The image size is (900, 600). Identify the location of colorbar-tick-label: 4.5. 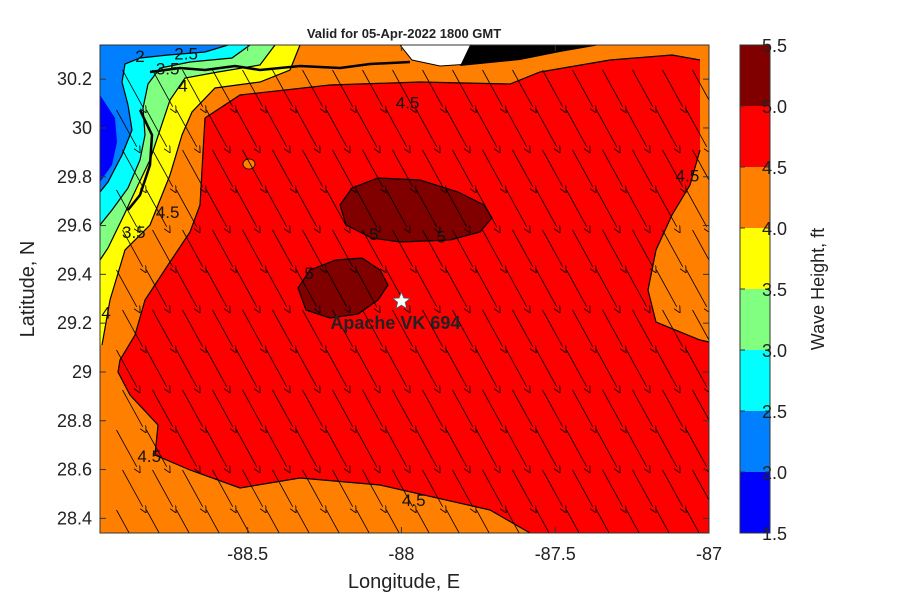
(774, 168).